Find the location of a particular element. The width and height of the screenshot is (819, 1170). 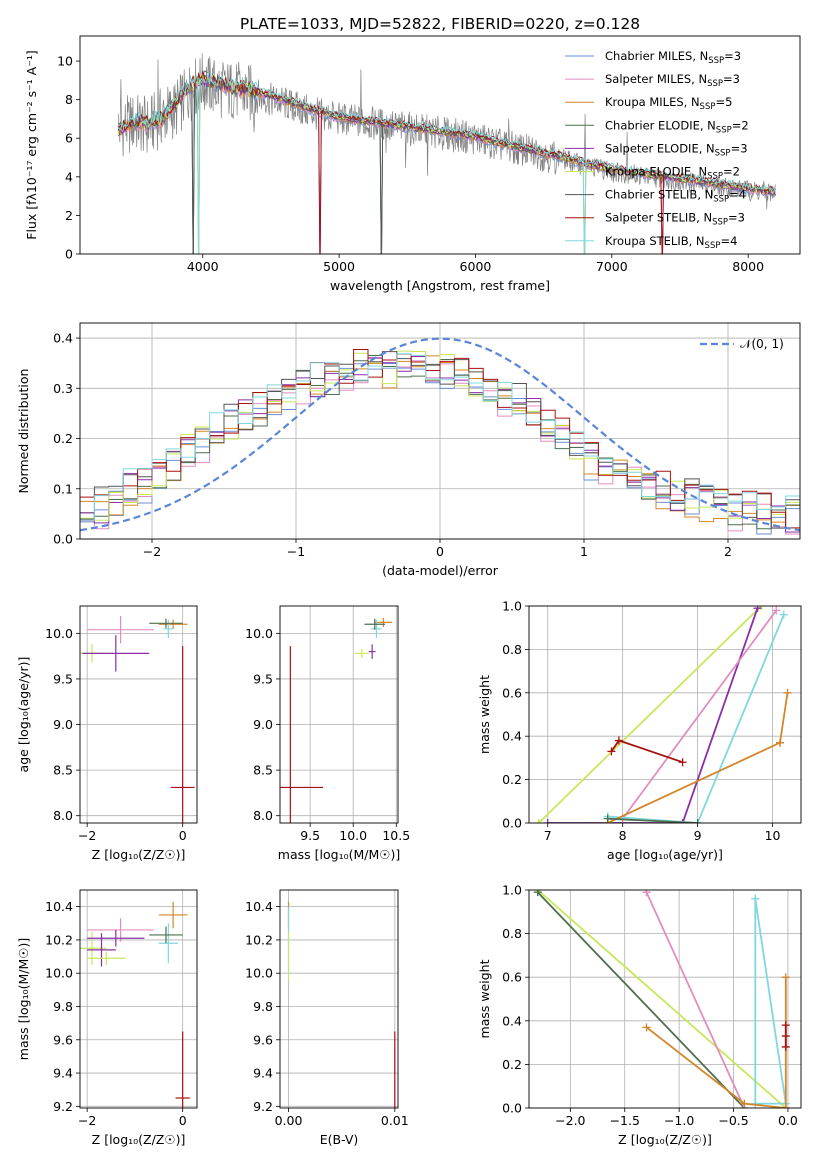

x-tick-label: −2.0 is located at coordinates (570, 1120).